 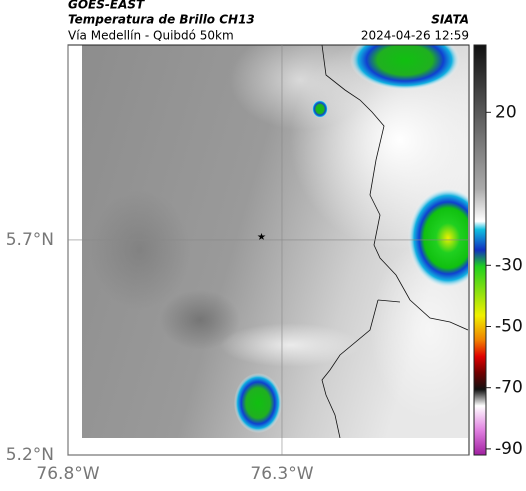 What do you see at coordinates (161, 20) in the screenshot?
I see `subtitle: Temperatura de Brillo CH13` at bounding box center [161, 20].